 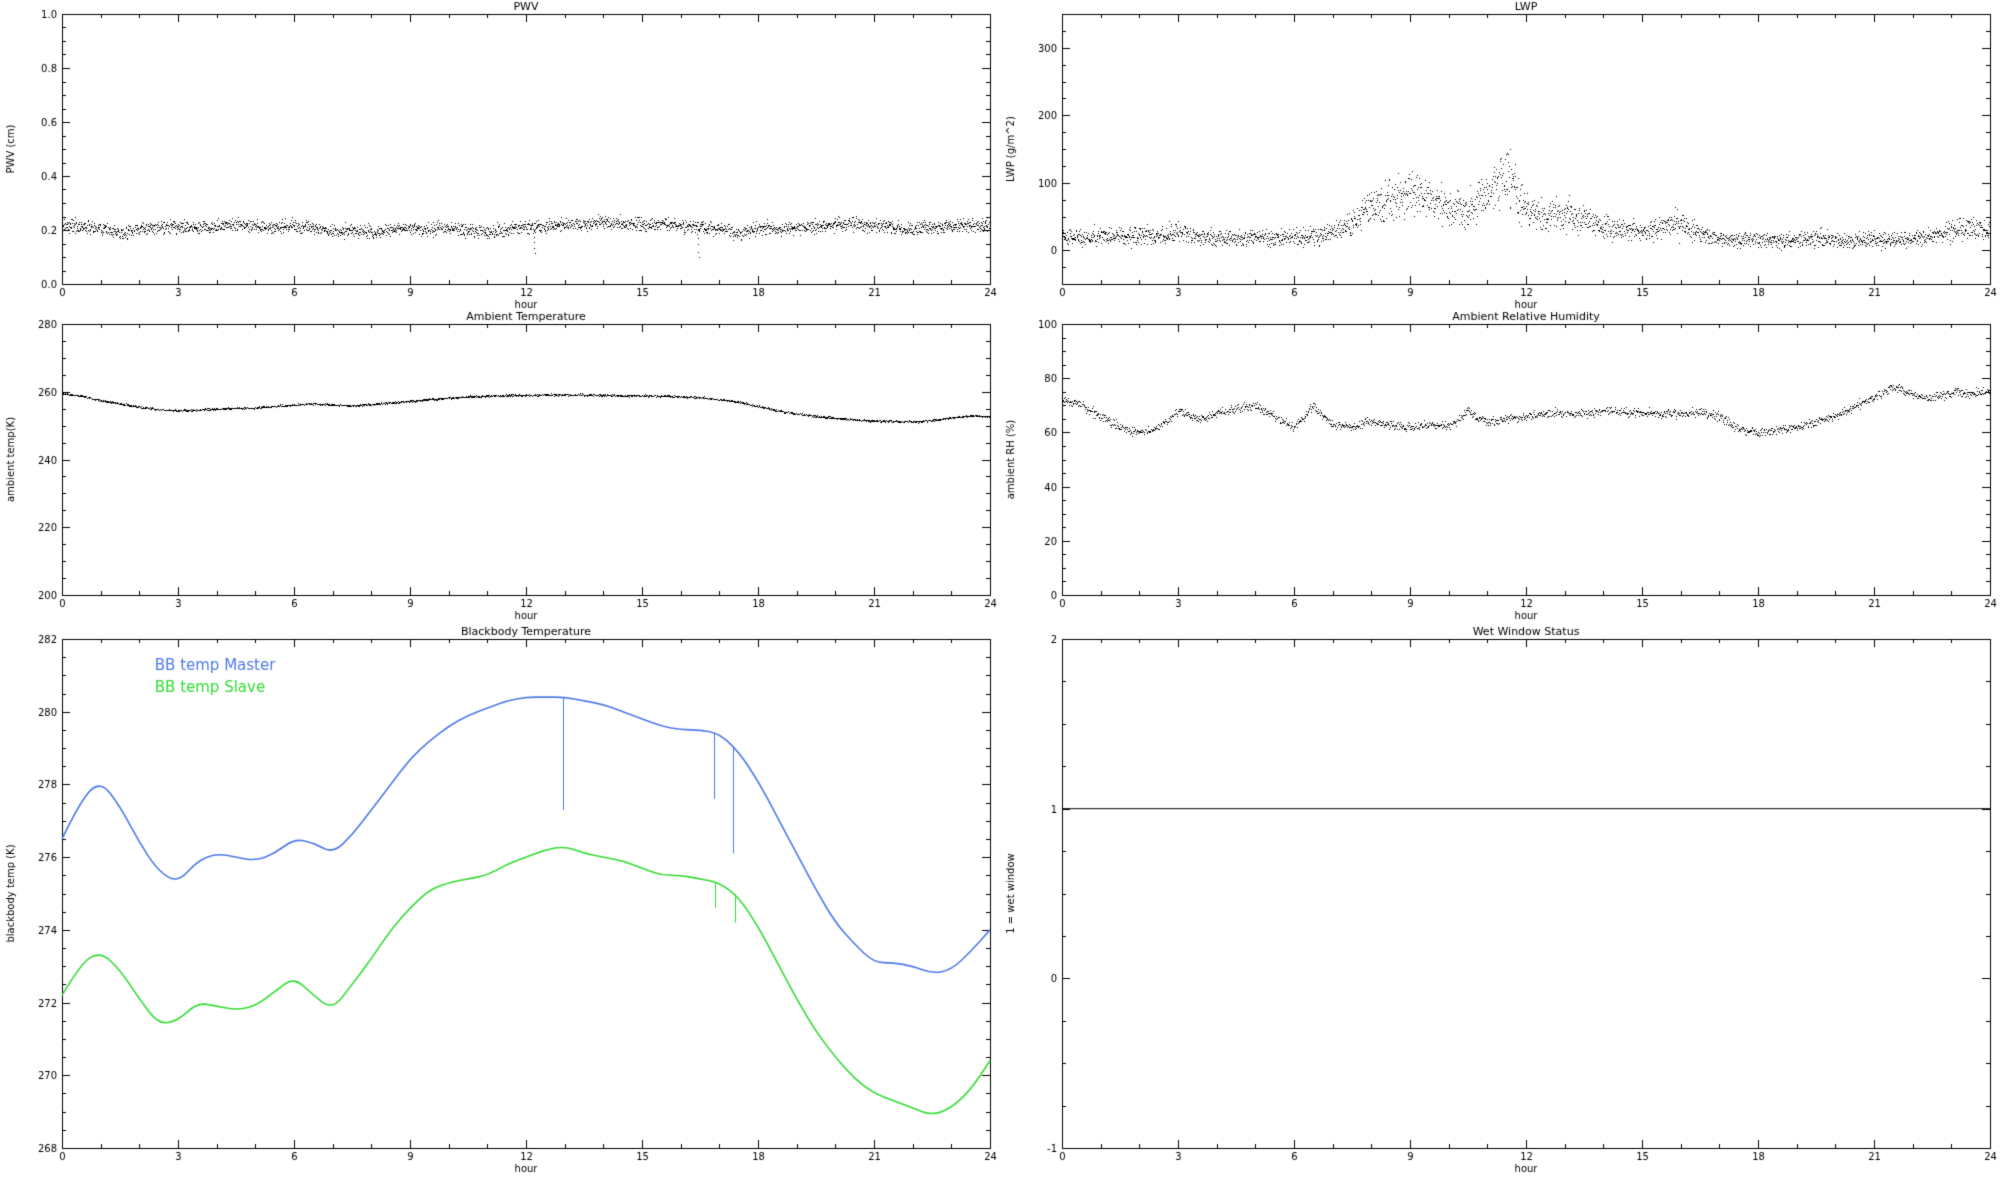 I want to click on ambient-relative-humidity-chart, so click(x=1500, y=467).